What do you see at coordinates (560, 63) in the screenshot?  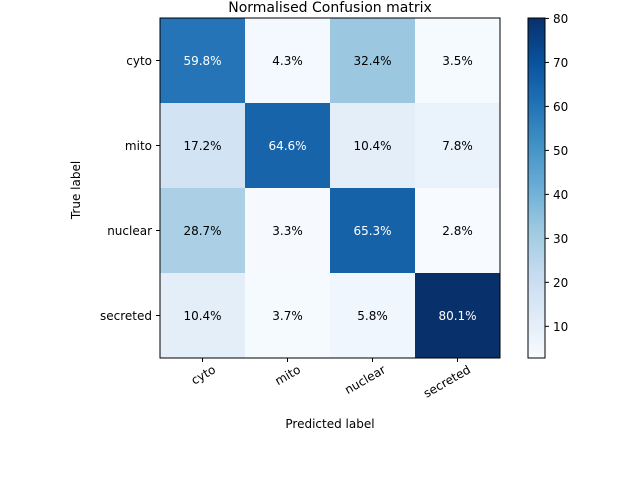 I see `colorbar-tick-label: 70` at bounding box center [560, 63].